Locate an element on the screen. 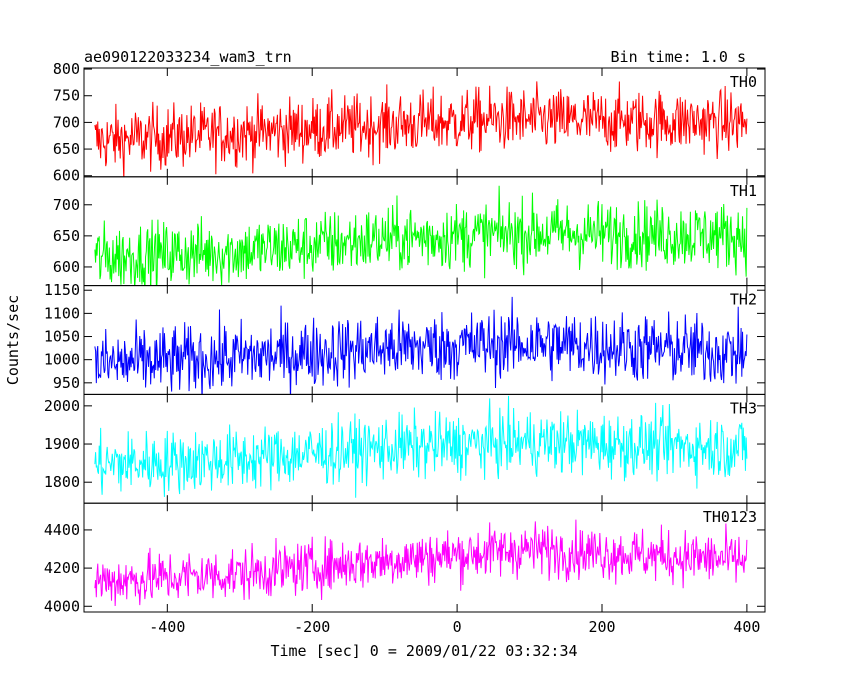 Image resolution: width=850 pixels, height=680 pixels. chart-subtitle: Bin time: 1.0 s is located at coordinates (678, 57).